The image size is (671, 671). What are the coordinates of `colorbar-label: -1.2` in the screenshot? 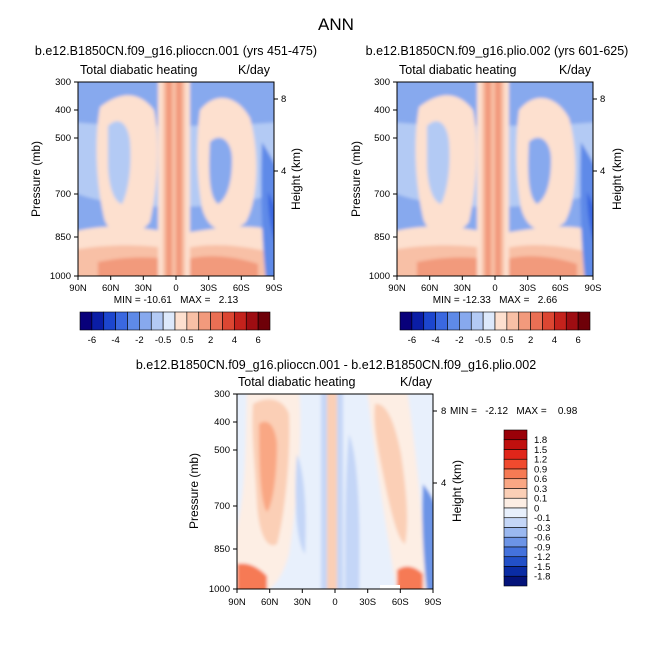 It's located at (542, 557).